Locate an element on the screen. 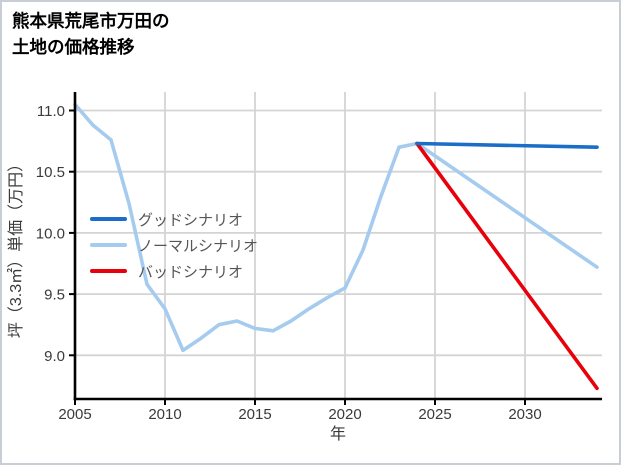  y-tick-label-10.5: 10.5 is located at coordinates (50, 172).